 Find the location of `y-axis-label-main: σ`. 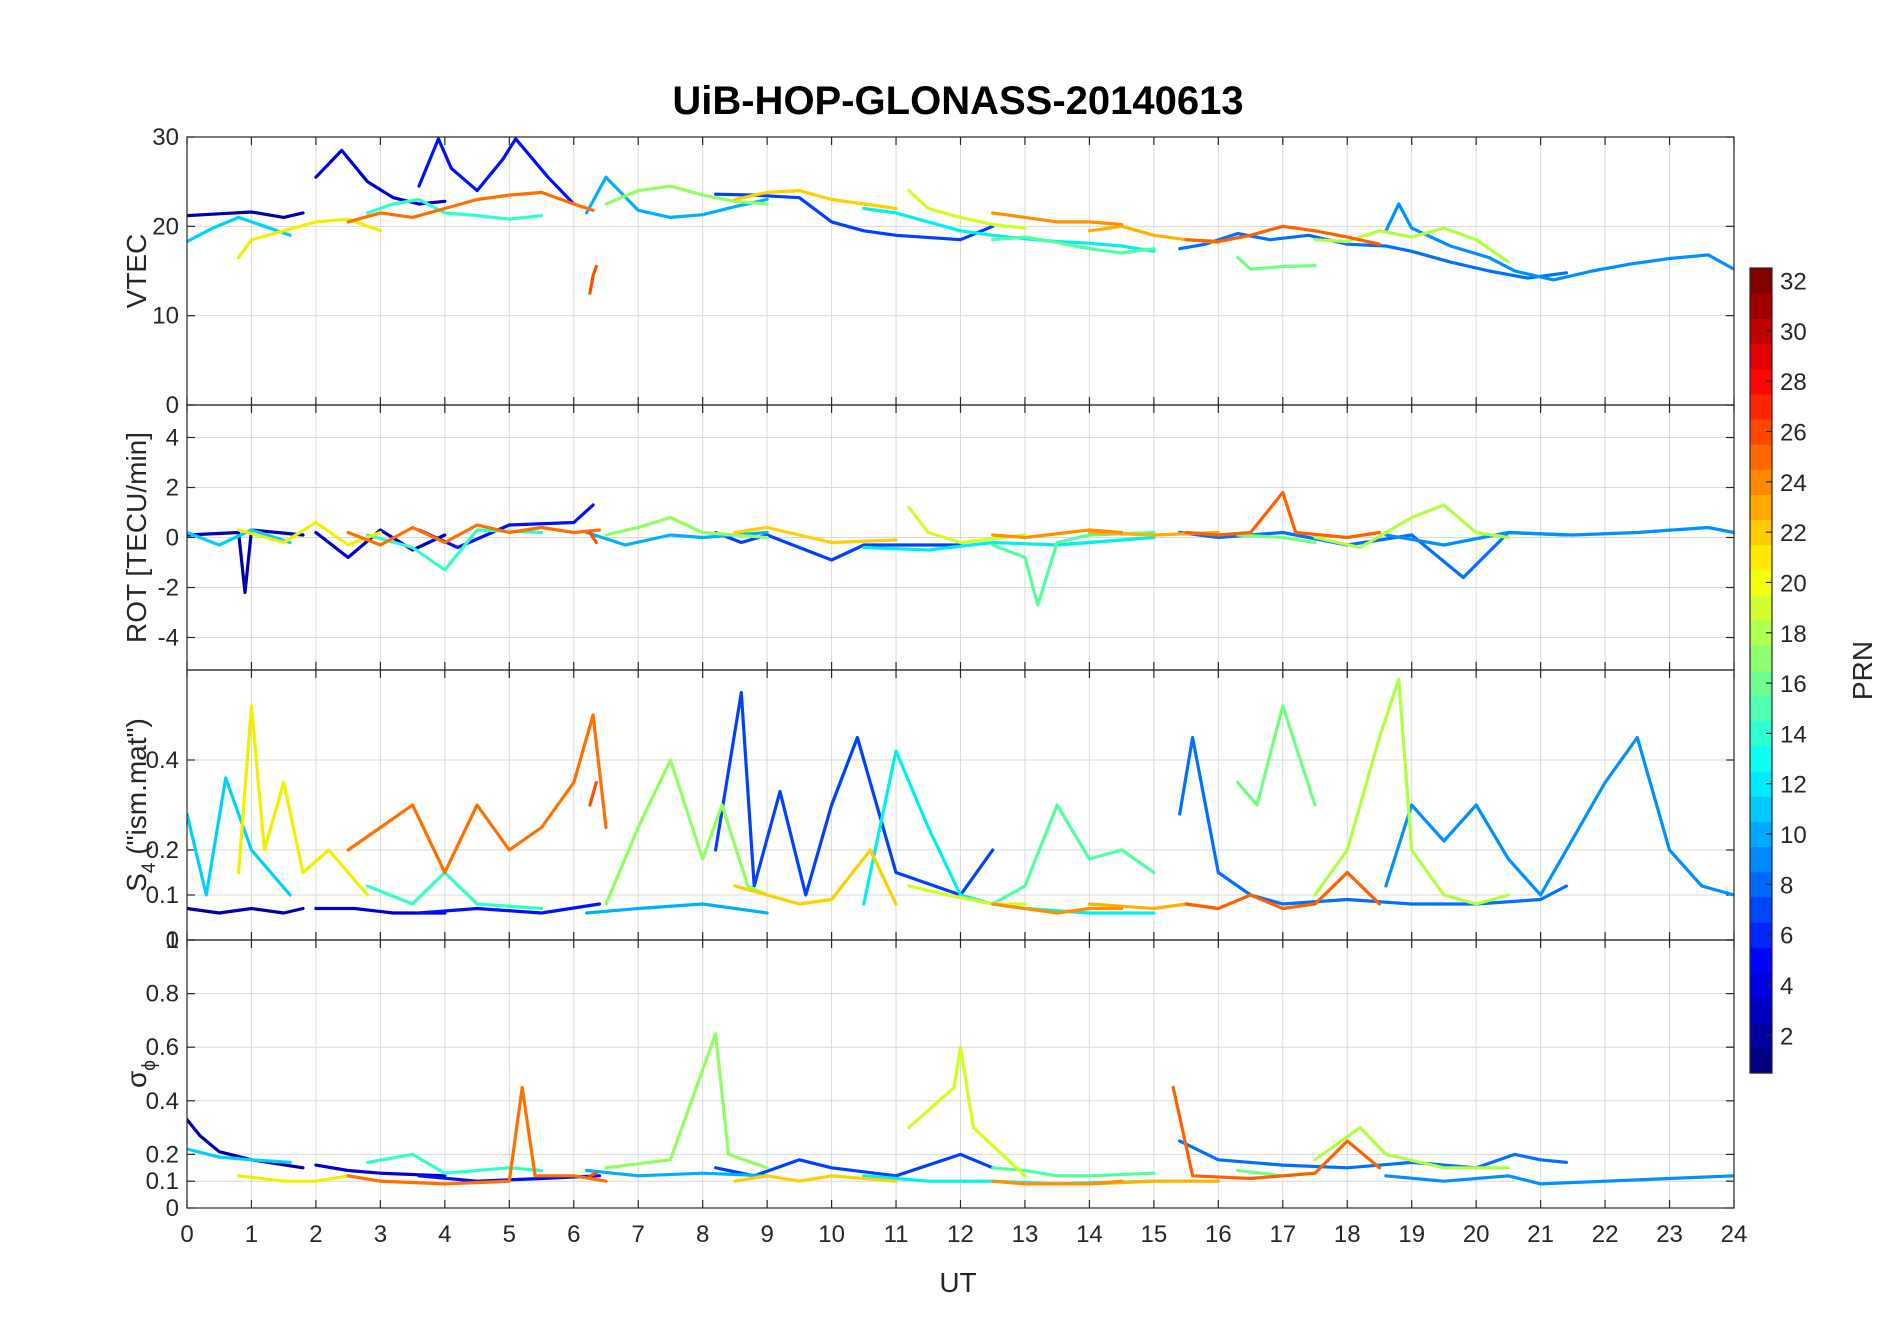

y-axis-label-main: σ is located at coordinates (136, 1079).